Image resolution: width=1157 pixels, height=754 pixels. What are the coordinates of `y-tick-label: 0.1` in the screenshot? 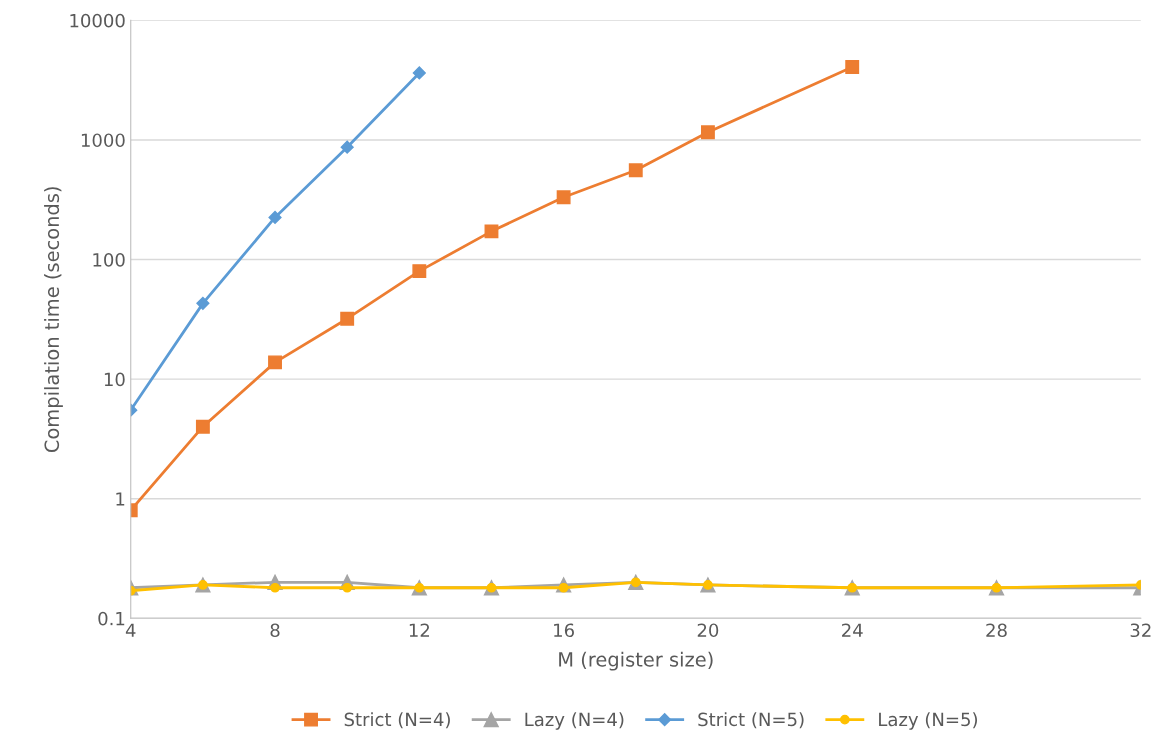 It's located at (111, 618).